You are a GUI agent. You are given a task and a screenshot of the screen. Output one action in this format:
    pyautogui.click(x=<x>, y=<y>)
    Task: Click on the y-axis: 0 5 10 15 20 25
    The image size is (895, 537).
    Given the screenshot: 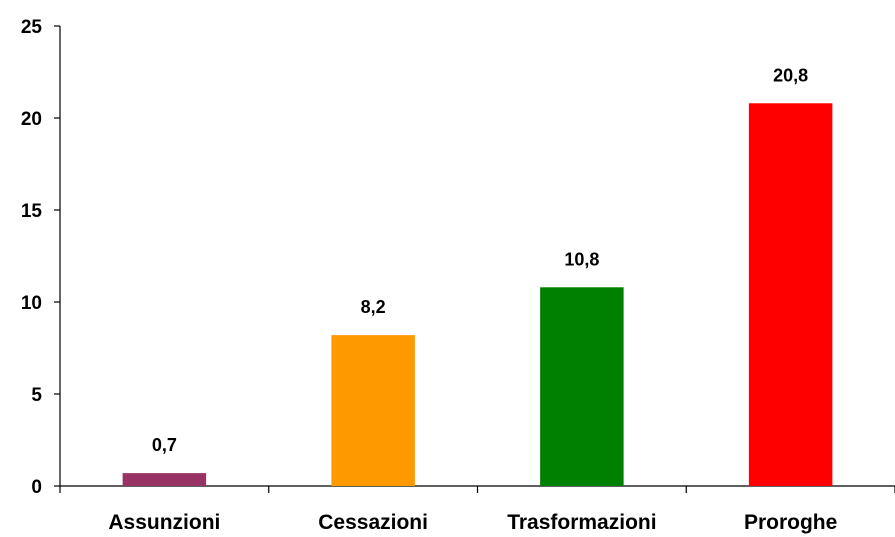 What is the action you would take?
    pyautogui.click(x=41, y=257)
    